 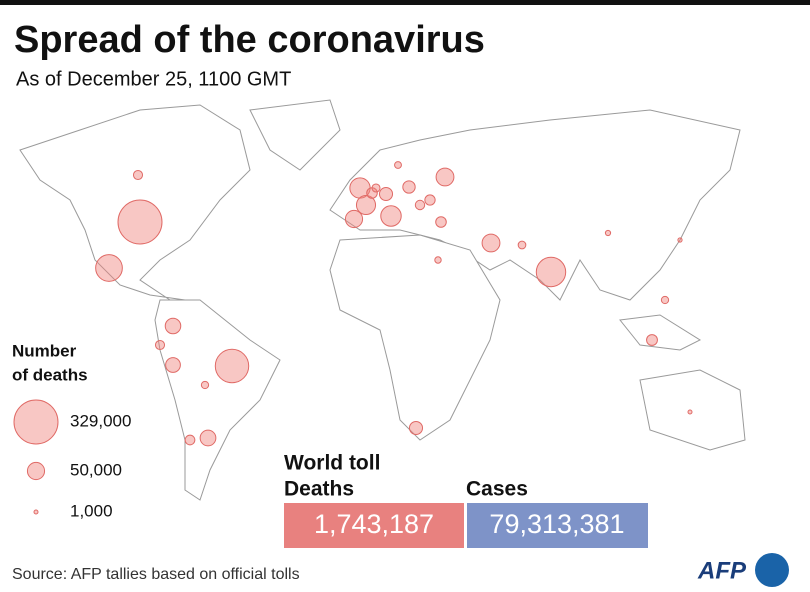 What do you see at coordinates (660, 332) in the screenshot?
I see `indonesia` at bounding box center [660, 332].